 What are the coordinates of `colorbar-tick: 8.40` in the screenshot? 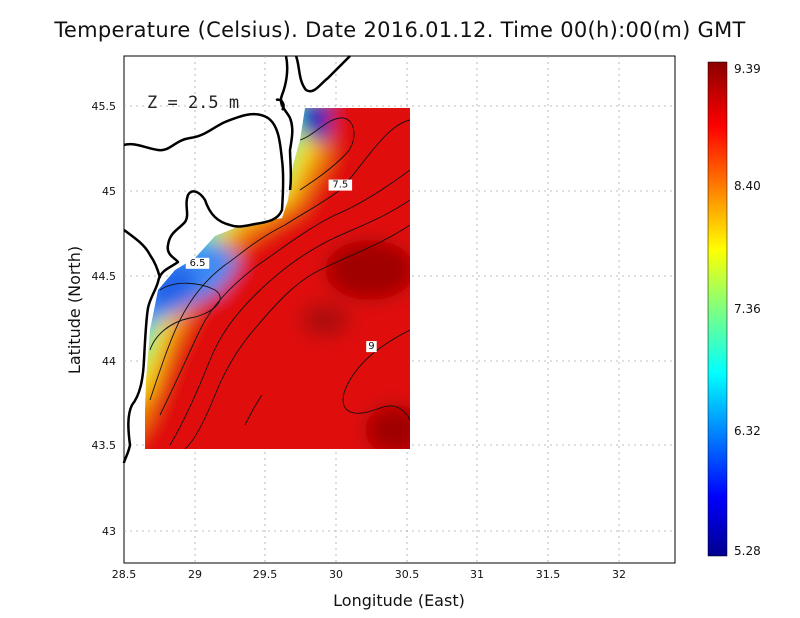 It's located at (747, 186).